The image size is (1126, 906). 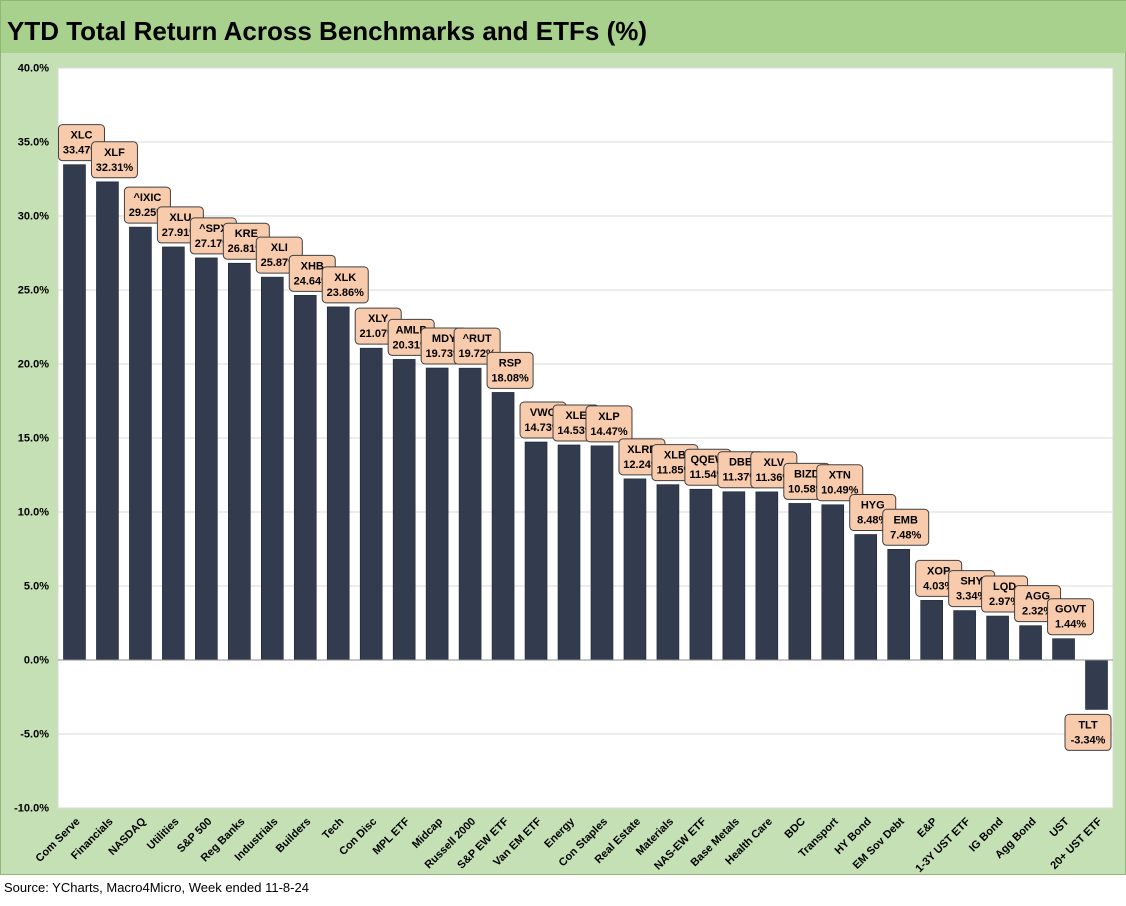 I want to click on data-label-value: 18.08%, so click(x=510, y=378).